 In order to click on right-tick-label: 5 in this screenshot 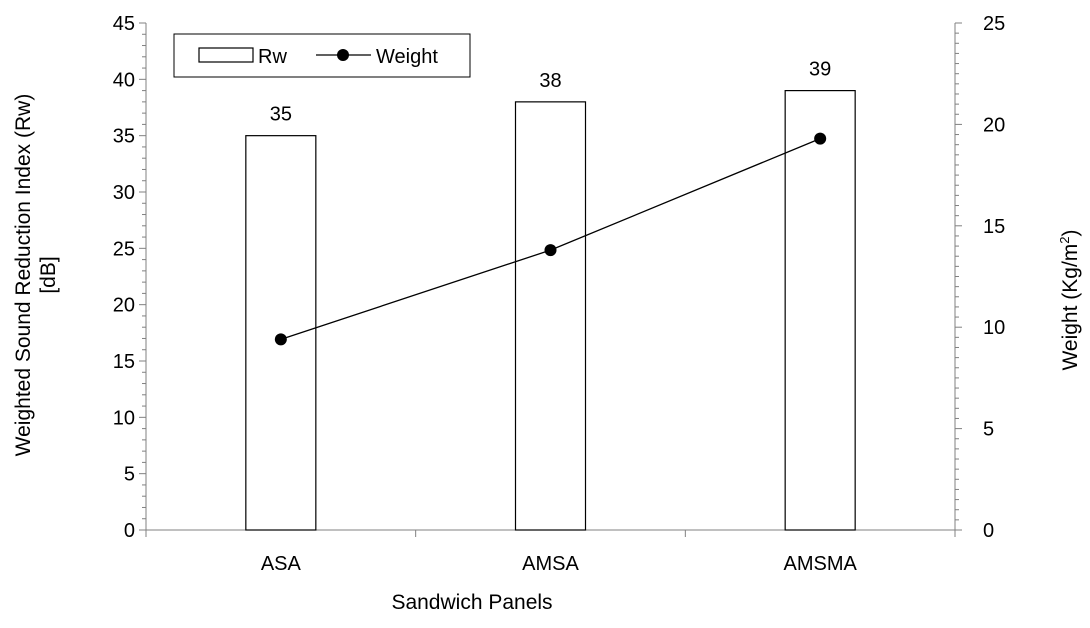, I will do `click(988, 430)`.